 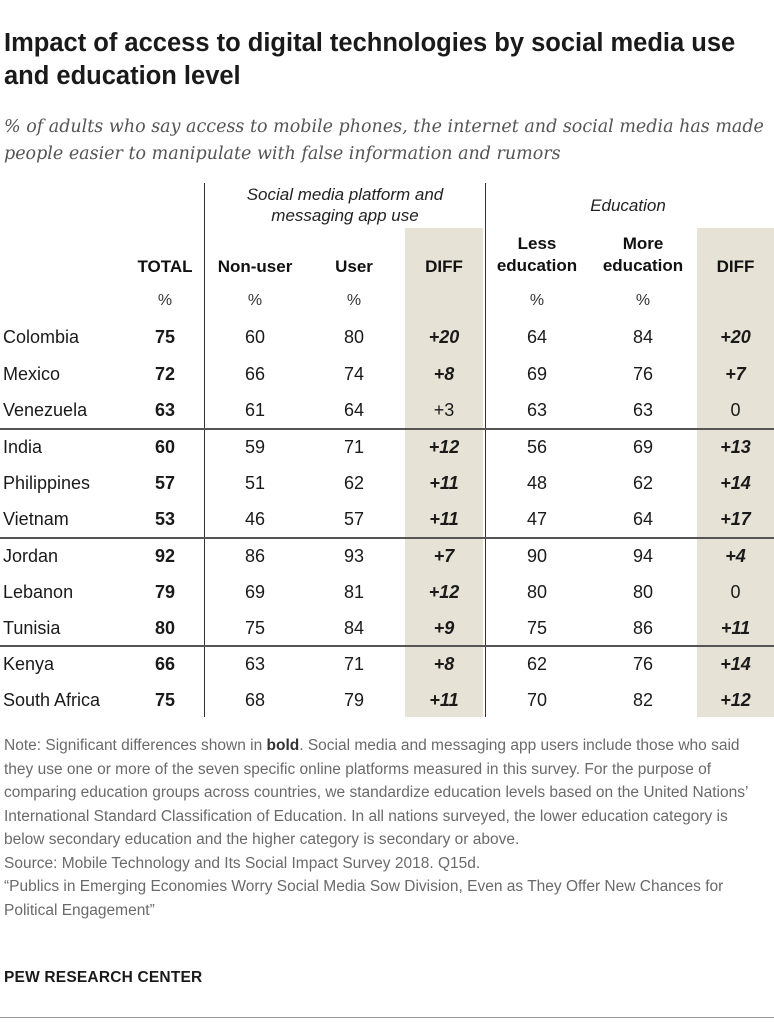 What do you see at coordinates (735, 519) in the screenshot?
I see `cell-diff2: +17` at bounding box center [735, 519].